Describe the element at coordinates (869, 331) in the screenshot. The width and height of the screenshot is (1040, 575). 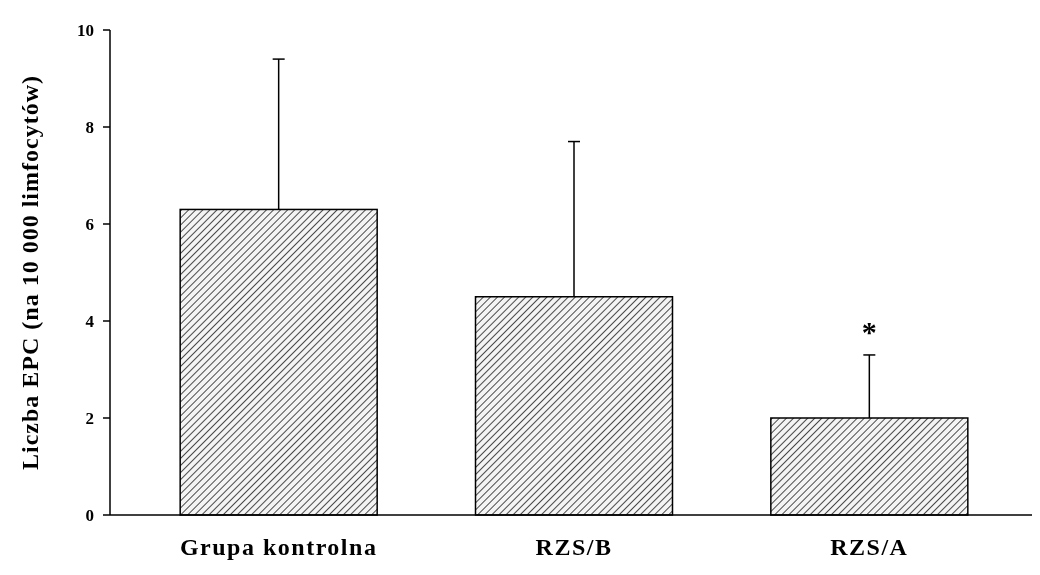
I see `annotation: *` at that location.